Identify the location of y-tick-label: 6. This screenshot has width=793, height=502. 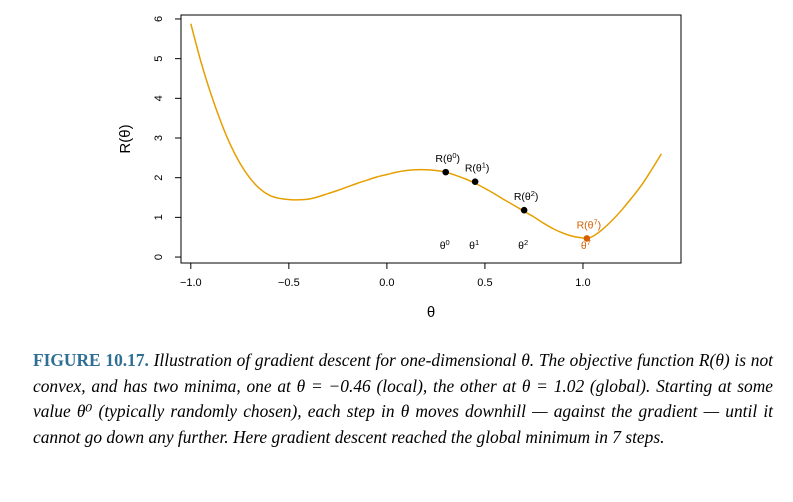
(159, 19).